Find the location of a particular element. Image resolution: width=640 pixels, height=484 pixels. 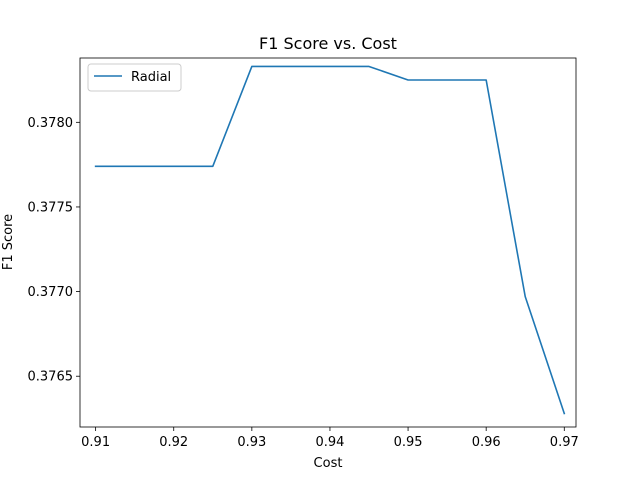

legend: Radial is located at coordinates (134, 77).